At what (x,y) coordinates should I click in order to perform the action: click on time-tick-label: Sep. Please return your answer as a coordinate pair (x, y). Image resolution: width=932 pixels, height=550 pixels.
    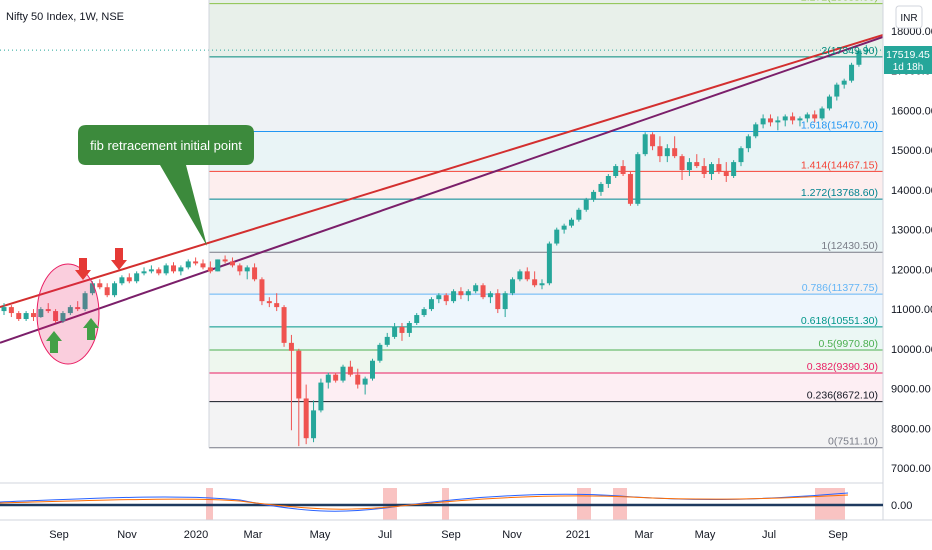
    Looking at the image, I should click on (59, 535).